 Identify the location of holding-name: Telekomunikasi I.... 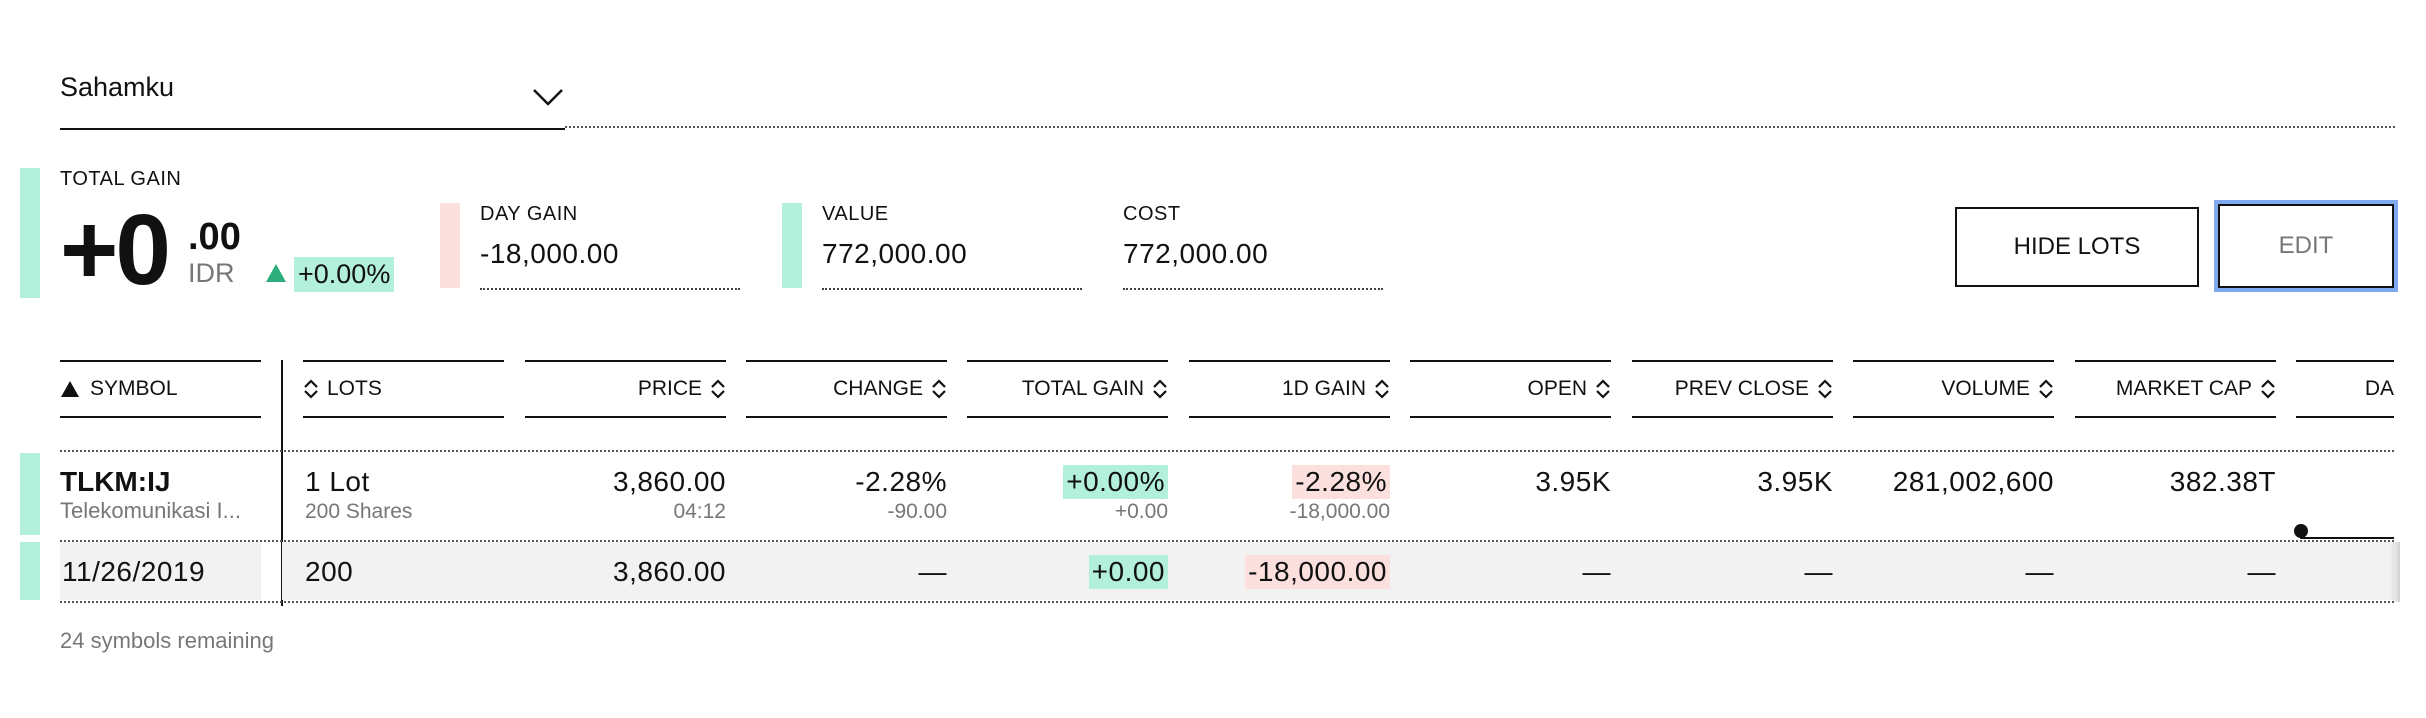
(150, 510).